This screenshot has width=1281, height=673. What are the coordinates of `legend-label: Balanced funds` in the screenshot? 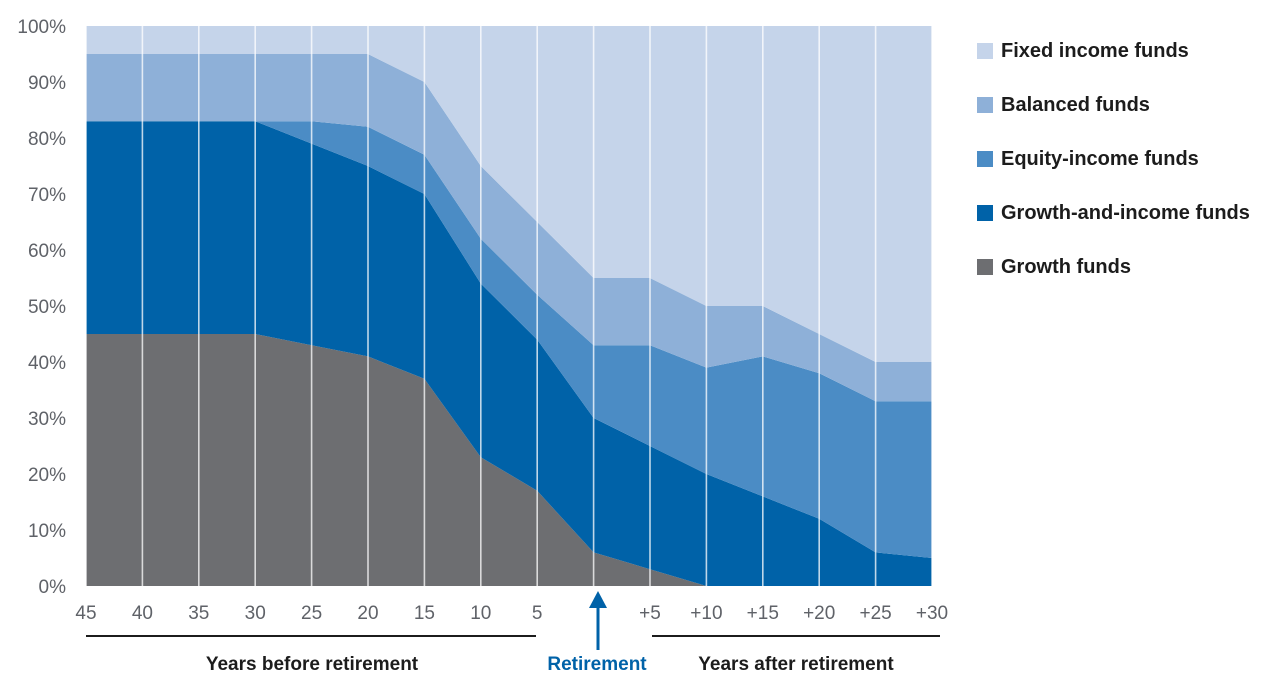 It's located at (1075, 104).